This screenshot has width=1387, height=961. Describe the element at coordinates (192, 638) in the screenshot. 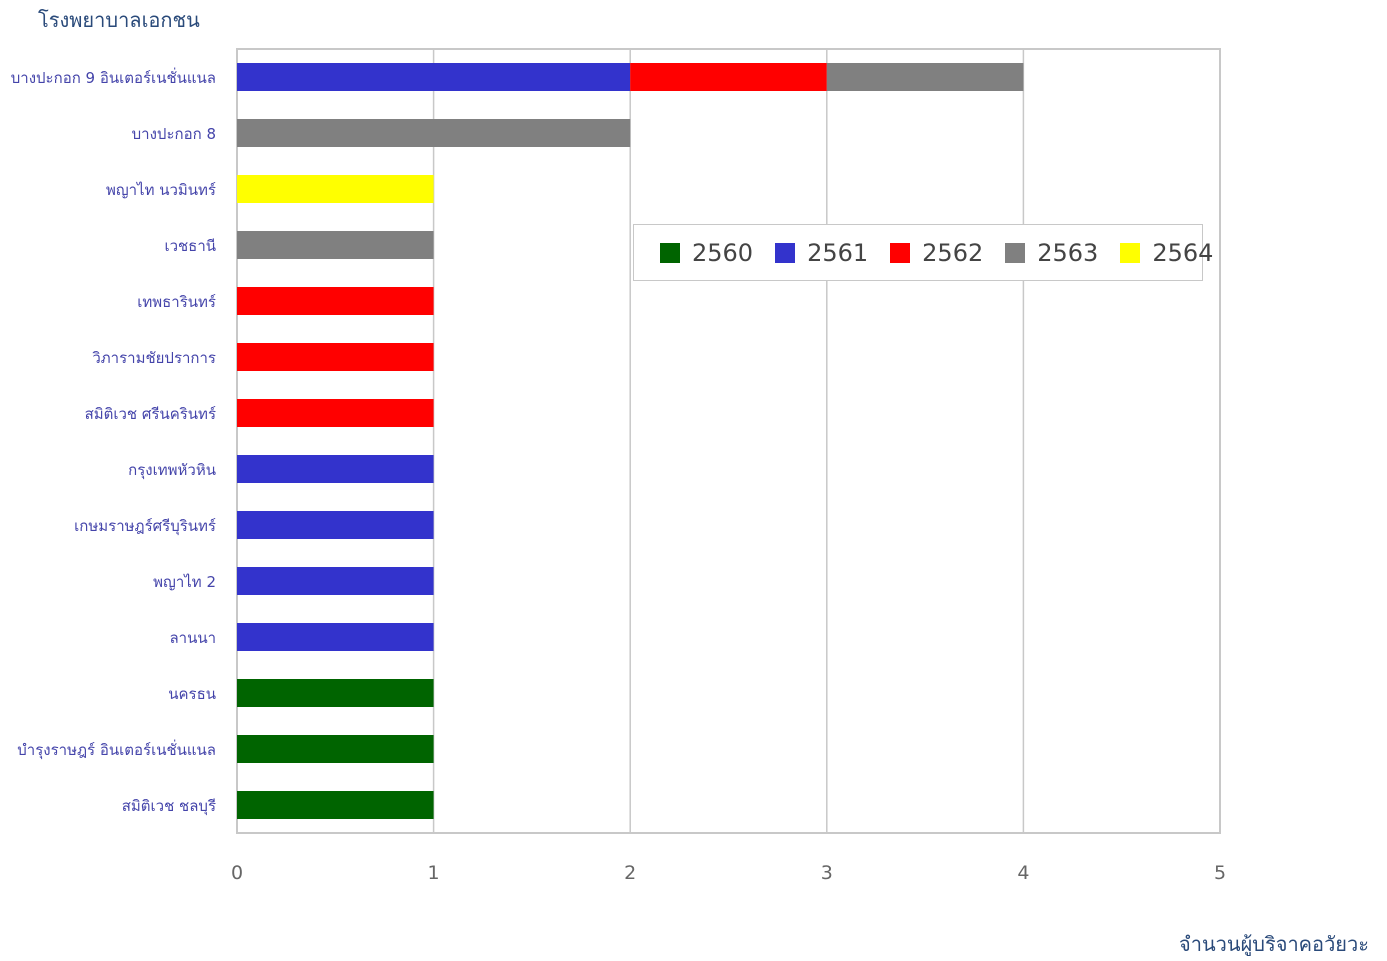

I see `category-label-10: ลานนา` at that location.